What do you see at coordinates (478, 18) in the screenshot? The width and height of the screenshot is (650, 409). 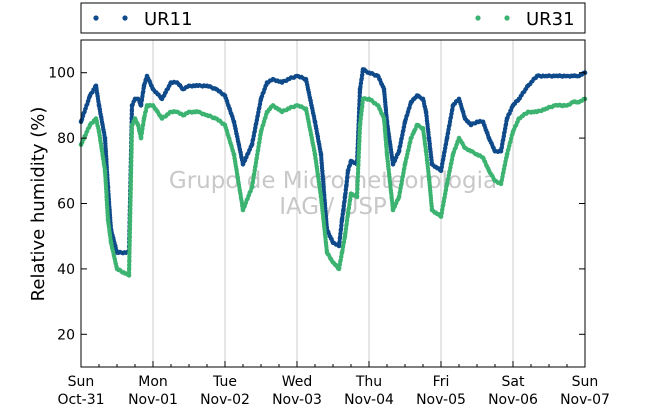 I see `legend-marker-ur31-a` at bounding box center [478, 18].